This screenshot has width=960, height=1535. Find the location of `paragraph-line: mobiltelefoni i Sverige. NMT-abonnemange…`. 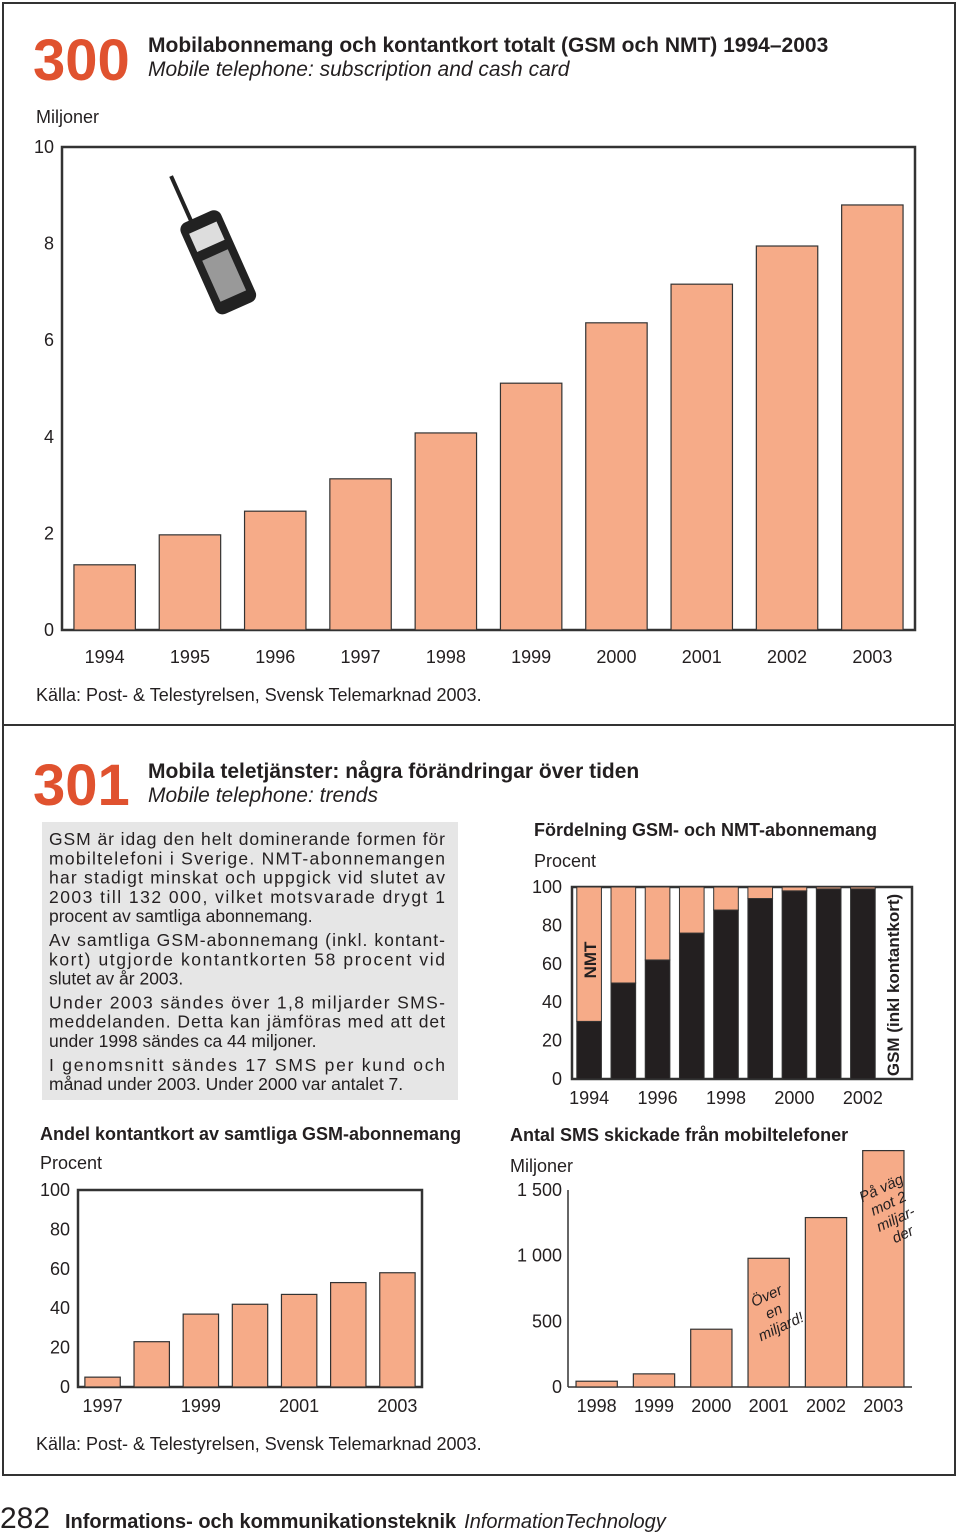

paragraph-line: mobiltelefoni i Sverige. NMT-abonnemange… is located at coordinates (247, 858).